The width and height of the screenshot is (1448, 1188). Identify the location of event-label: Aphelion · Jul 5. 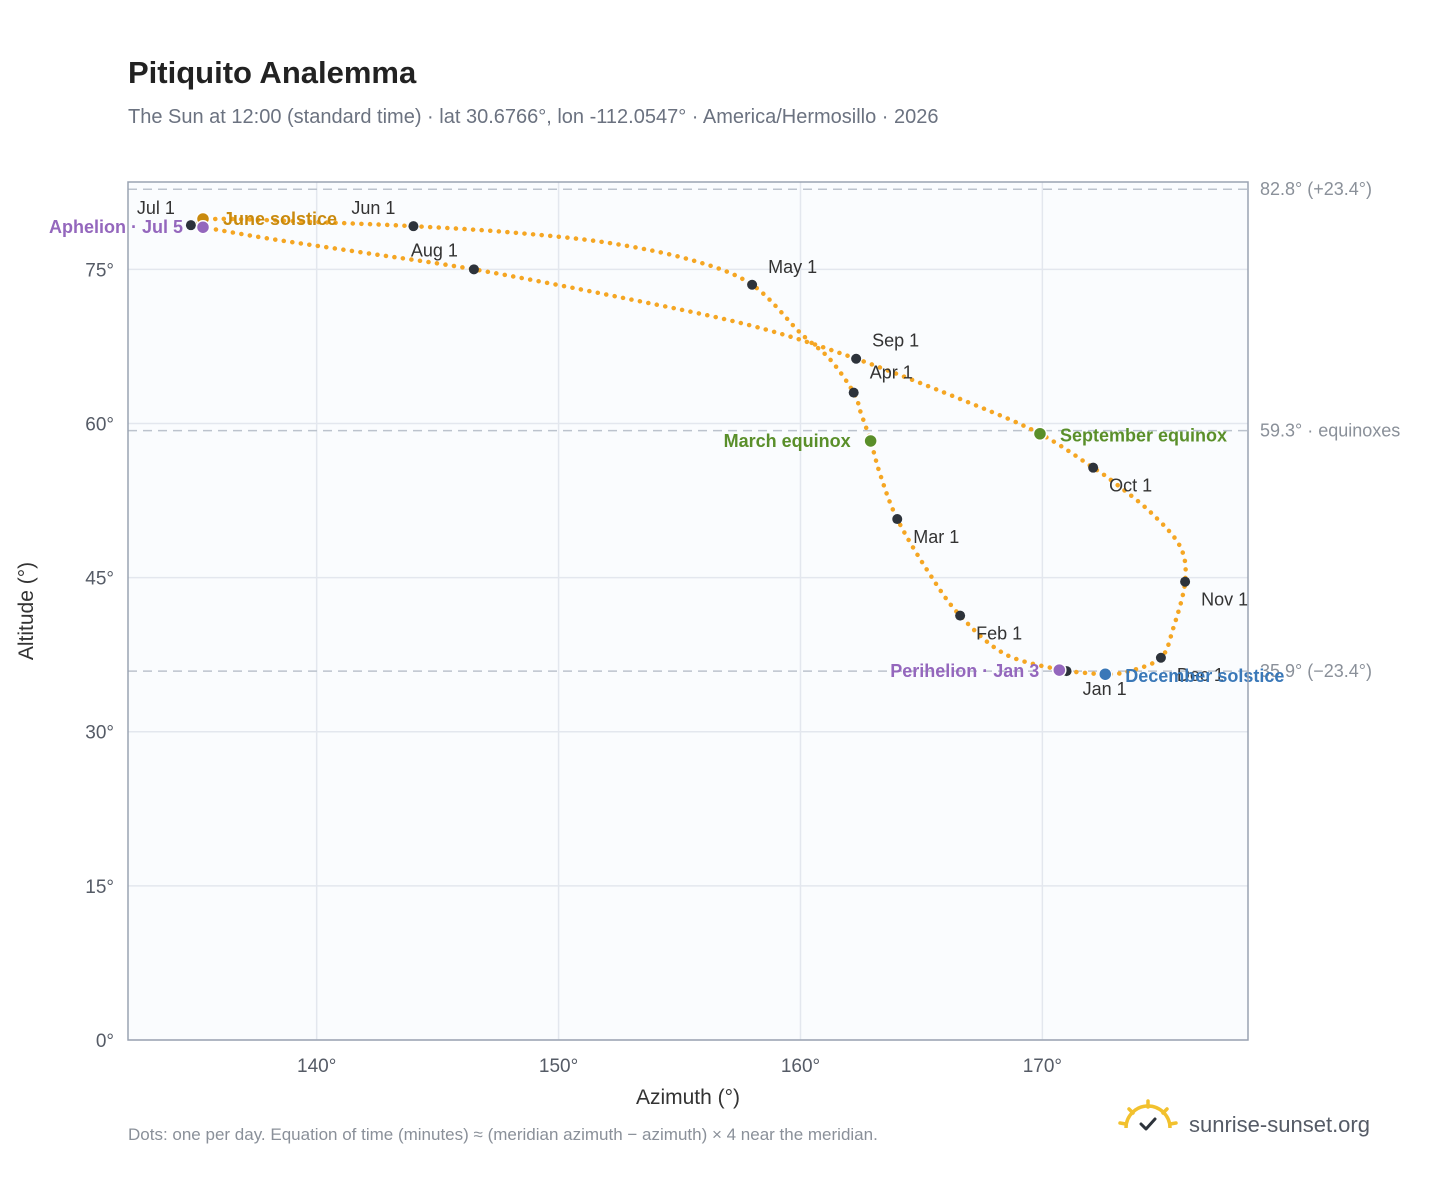
(116, 227).